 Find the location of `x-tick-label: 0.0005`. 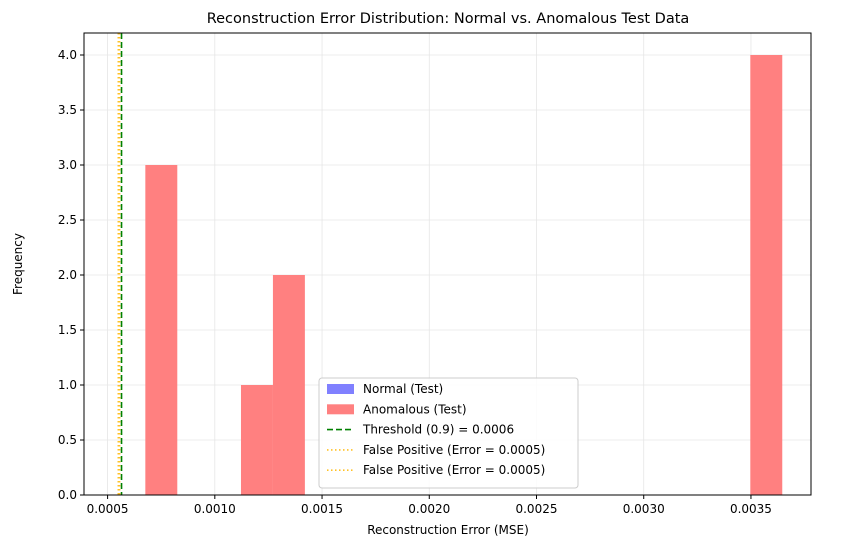

x-tick-label: 0.0005 is located at coordinates (108, 509).